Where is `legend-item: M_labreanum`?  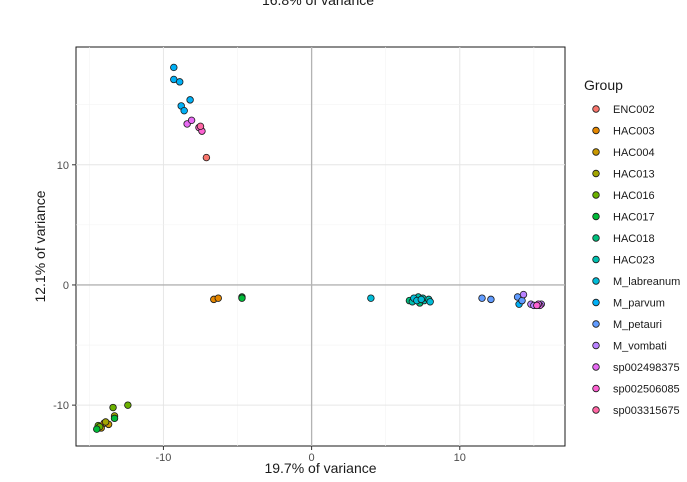
legend-item: M_labreanum is located at coordinates (636, 282).